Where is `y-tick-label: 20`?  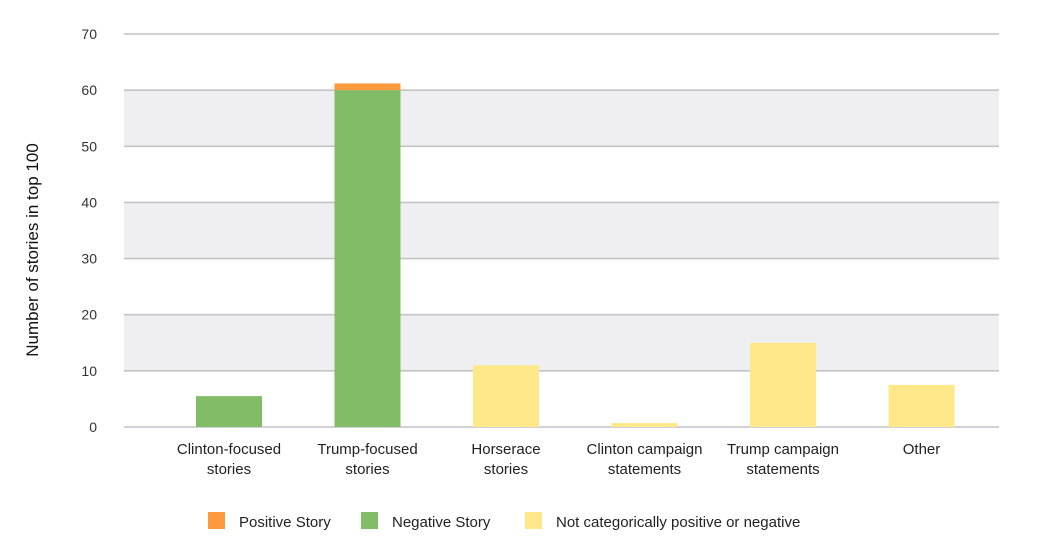
y-tick-label: 20 is located at coordinates (89, 315).